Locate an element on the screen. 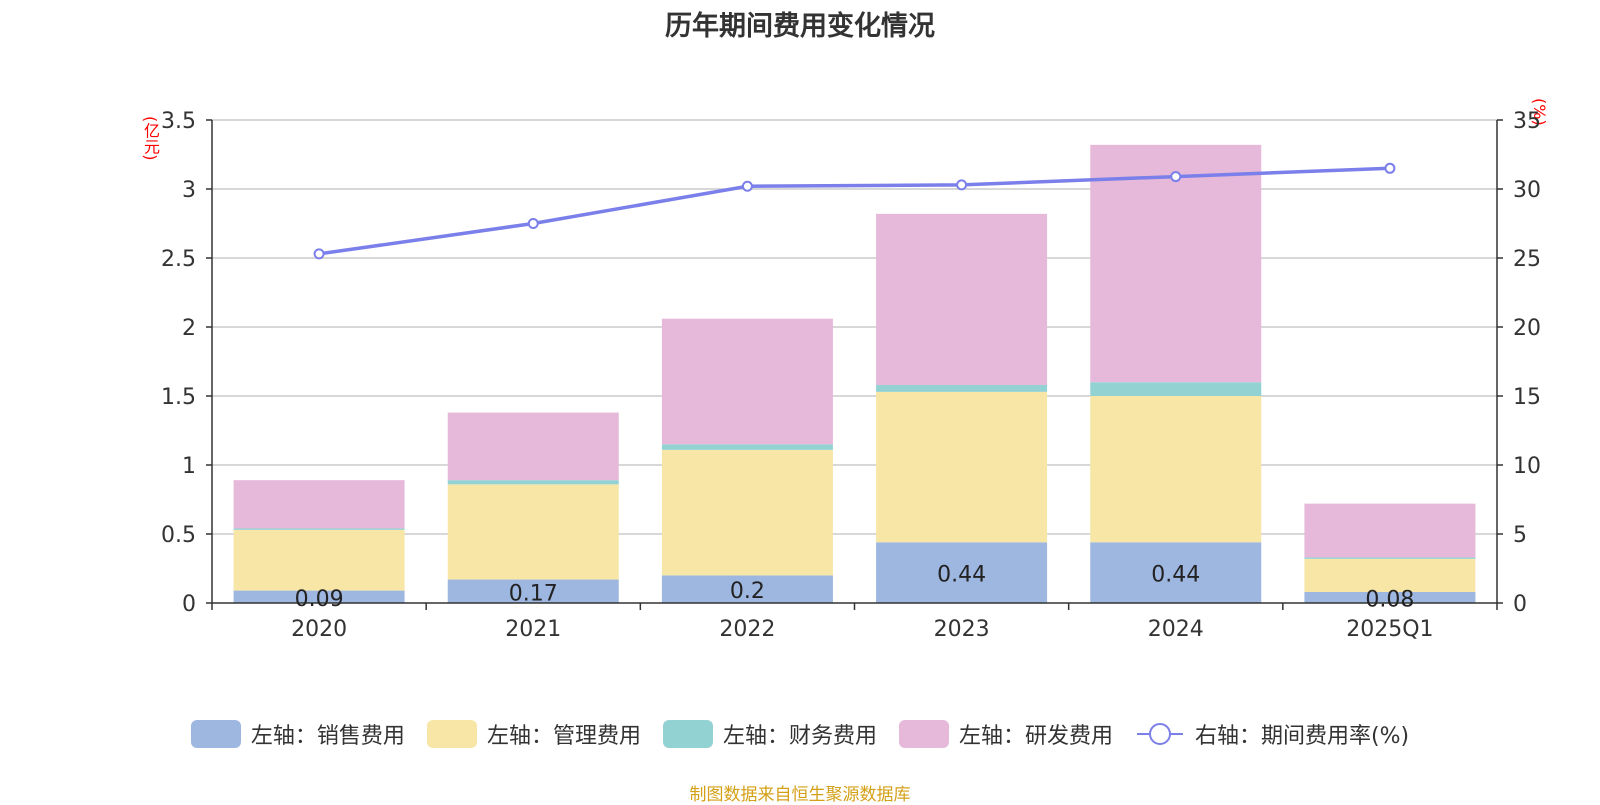 The image size is (1600, 805). data-label-sales: 0.09 is located at coordinates (319, 599).